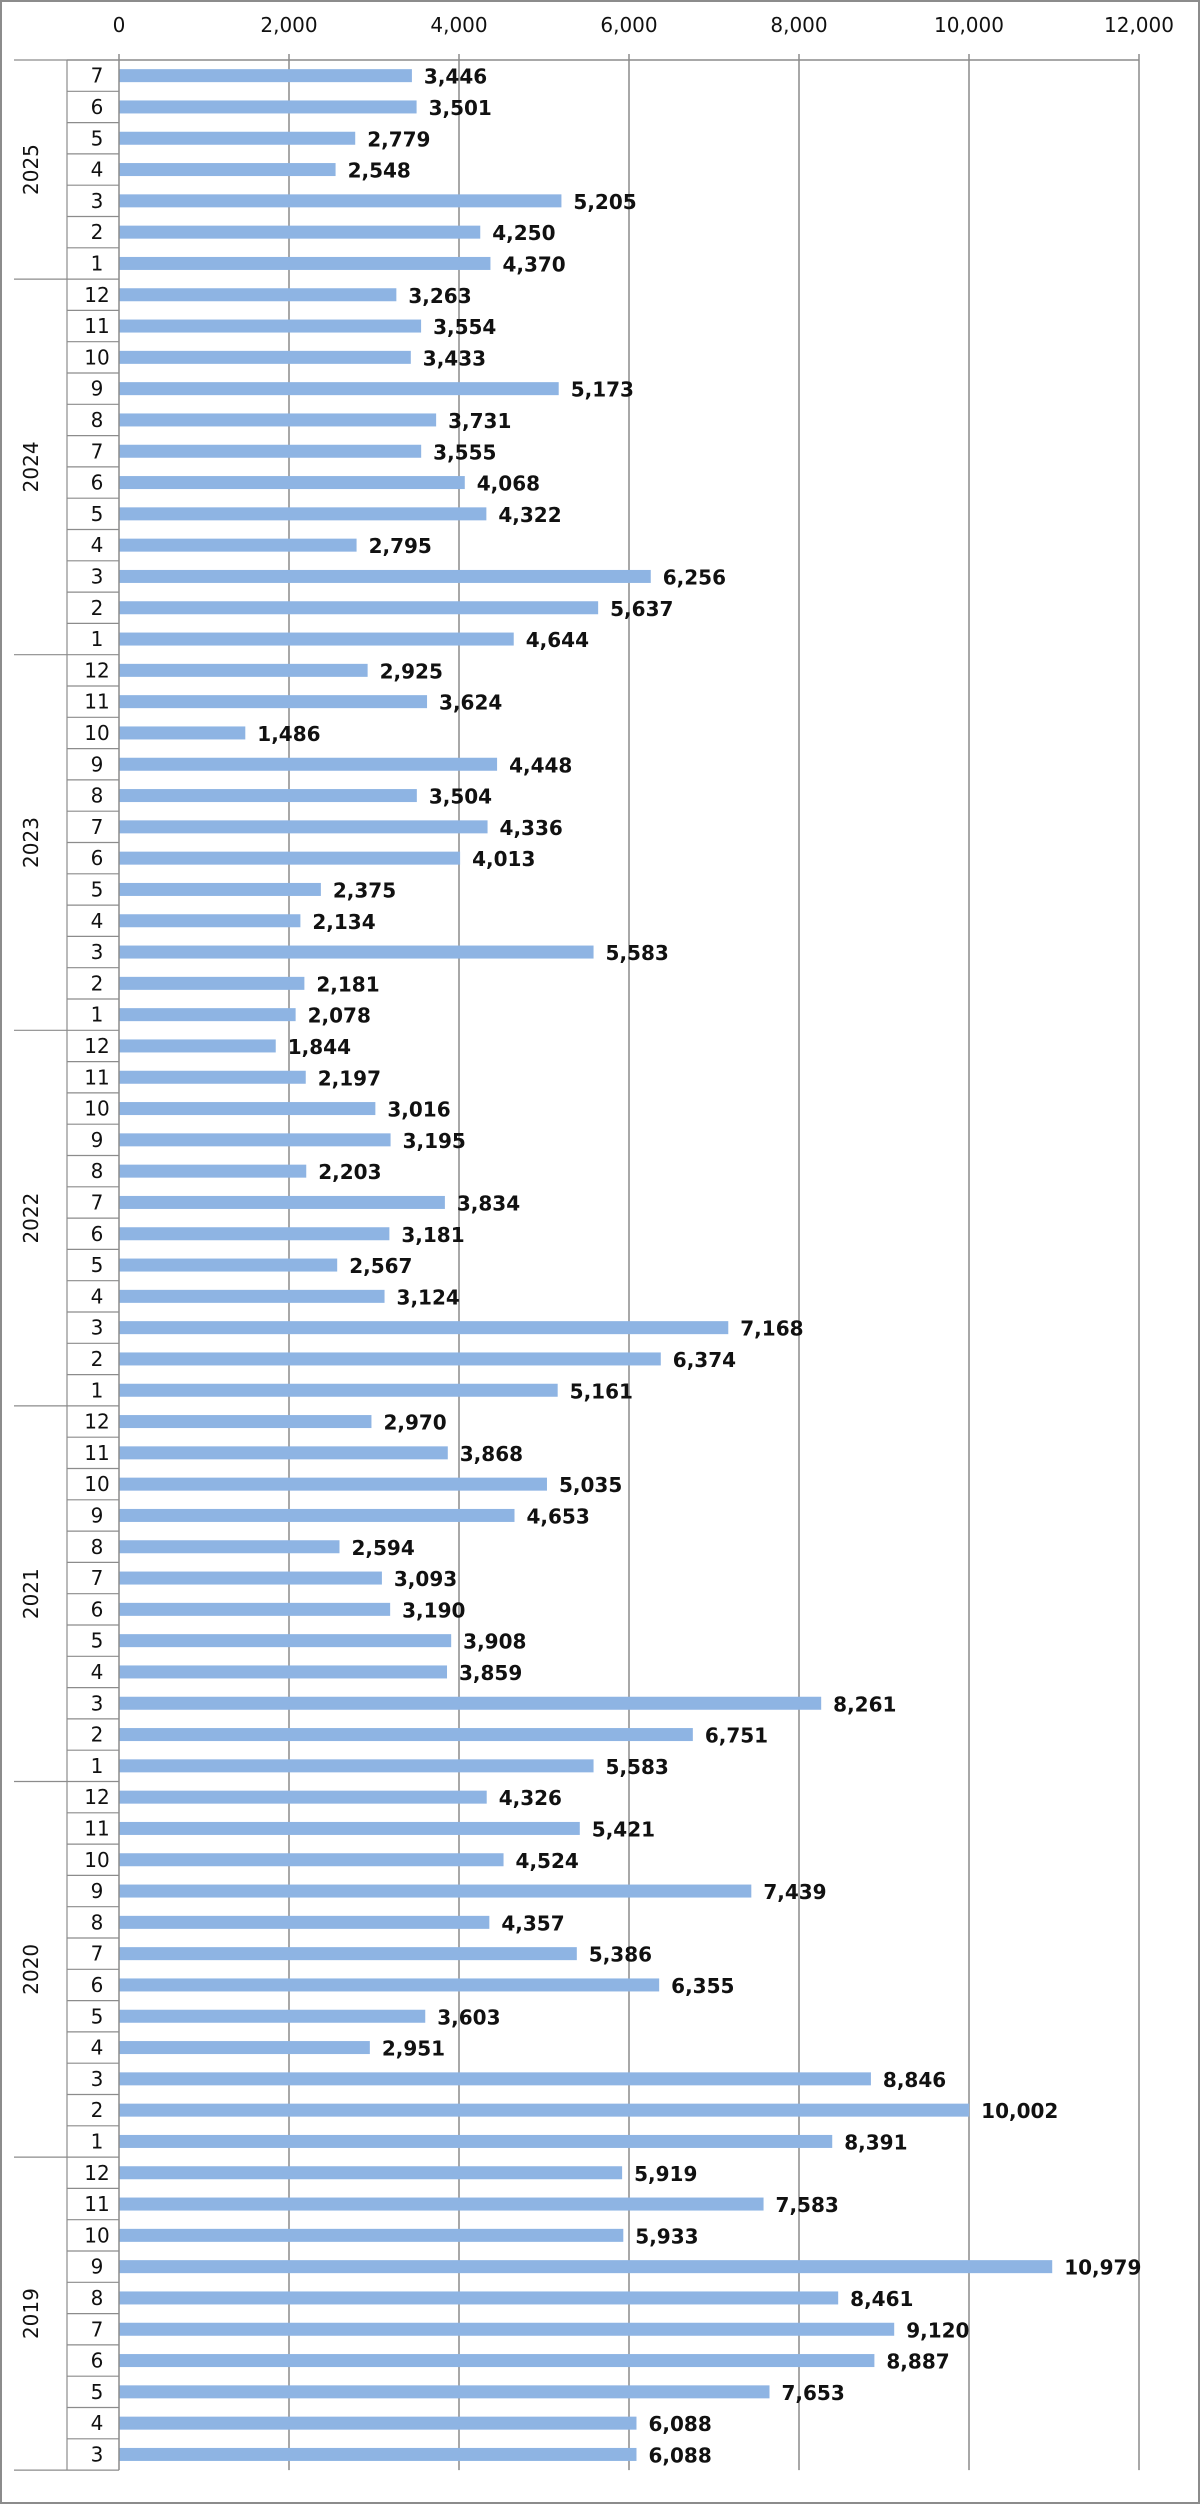  What do you see at coordinates (641, 609) in the screenshot?
I see `data-label: 5,637` at bounding box center [641, 609].